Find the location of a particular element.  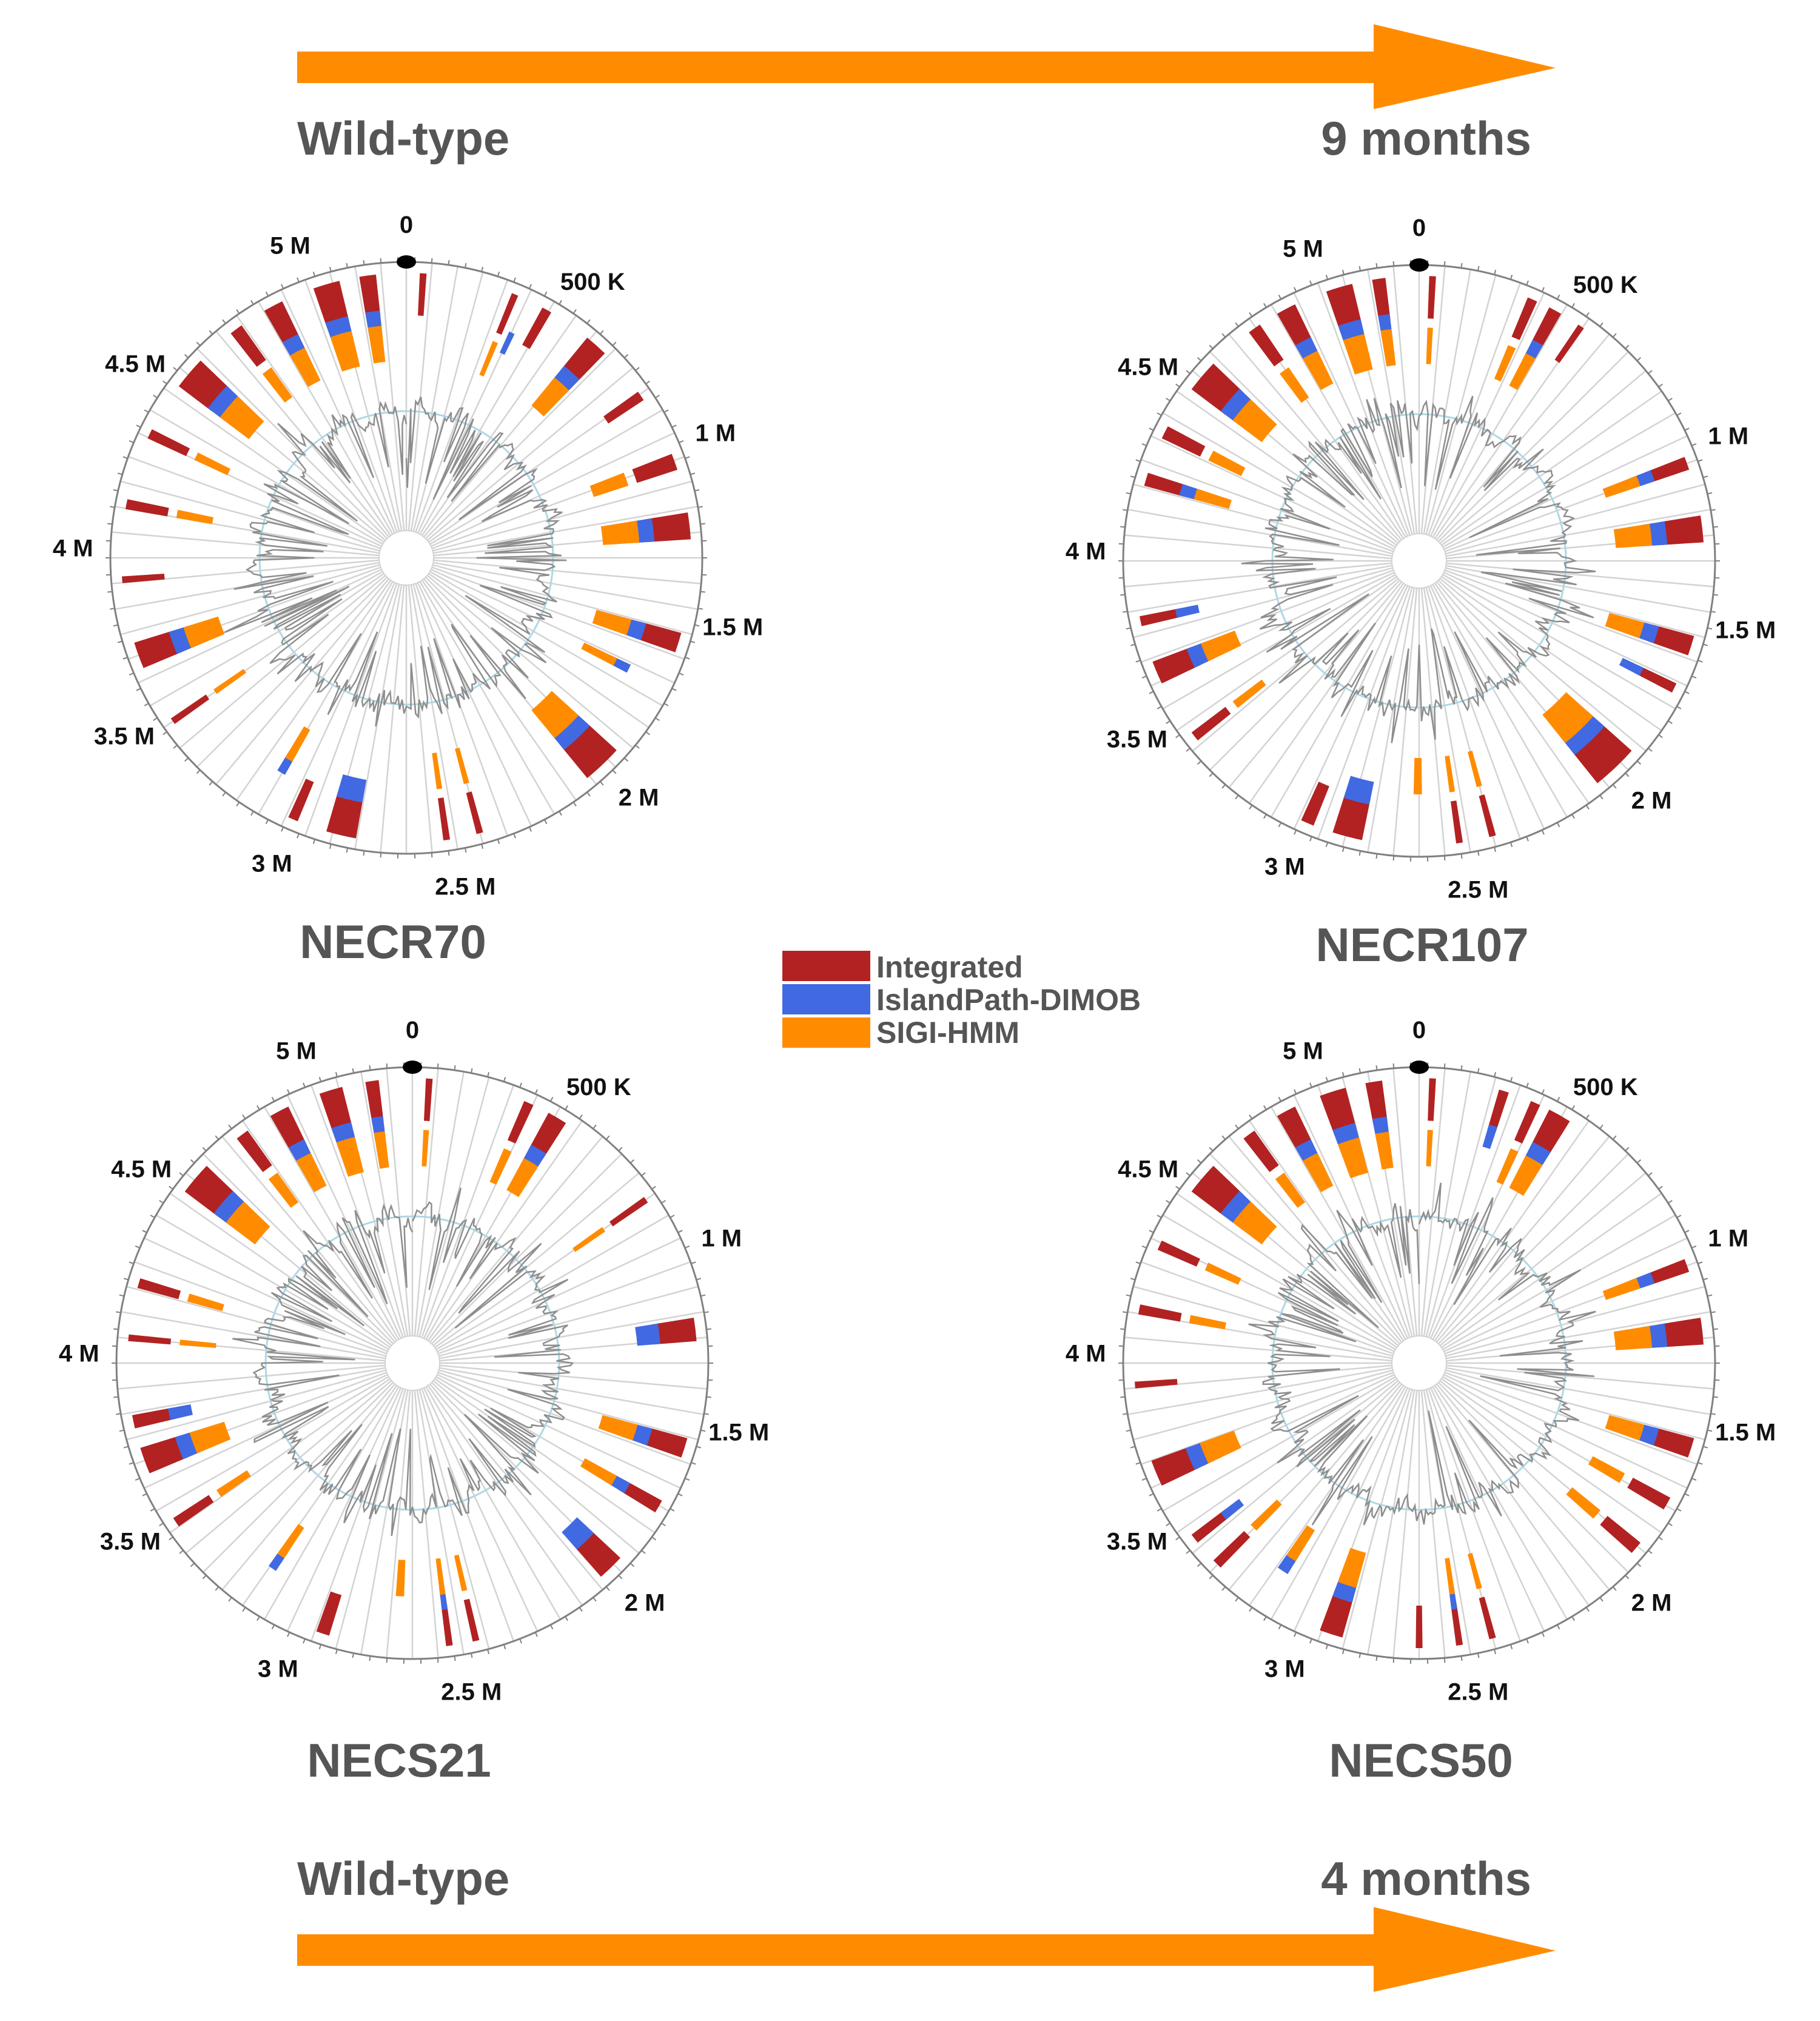

genome-tick-label: 0 is located at coordinates (1419, 1030).